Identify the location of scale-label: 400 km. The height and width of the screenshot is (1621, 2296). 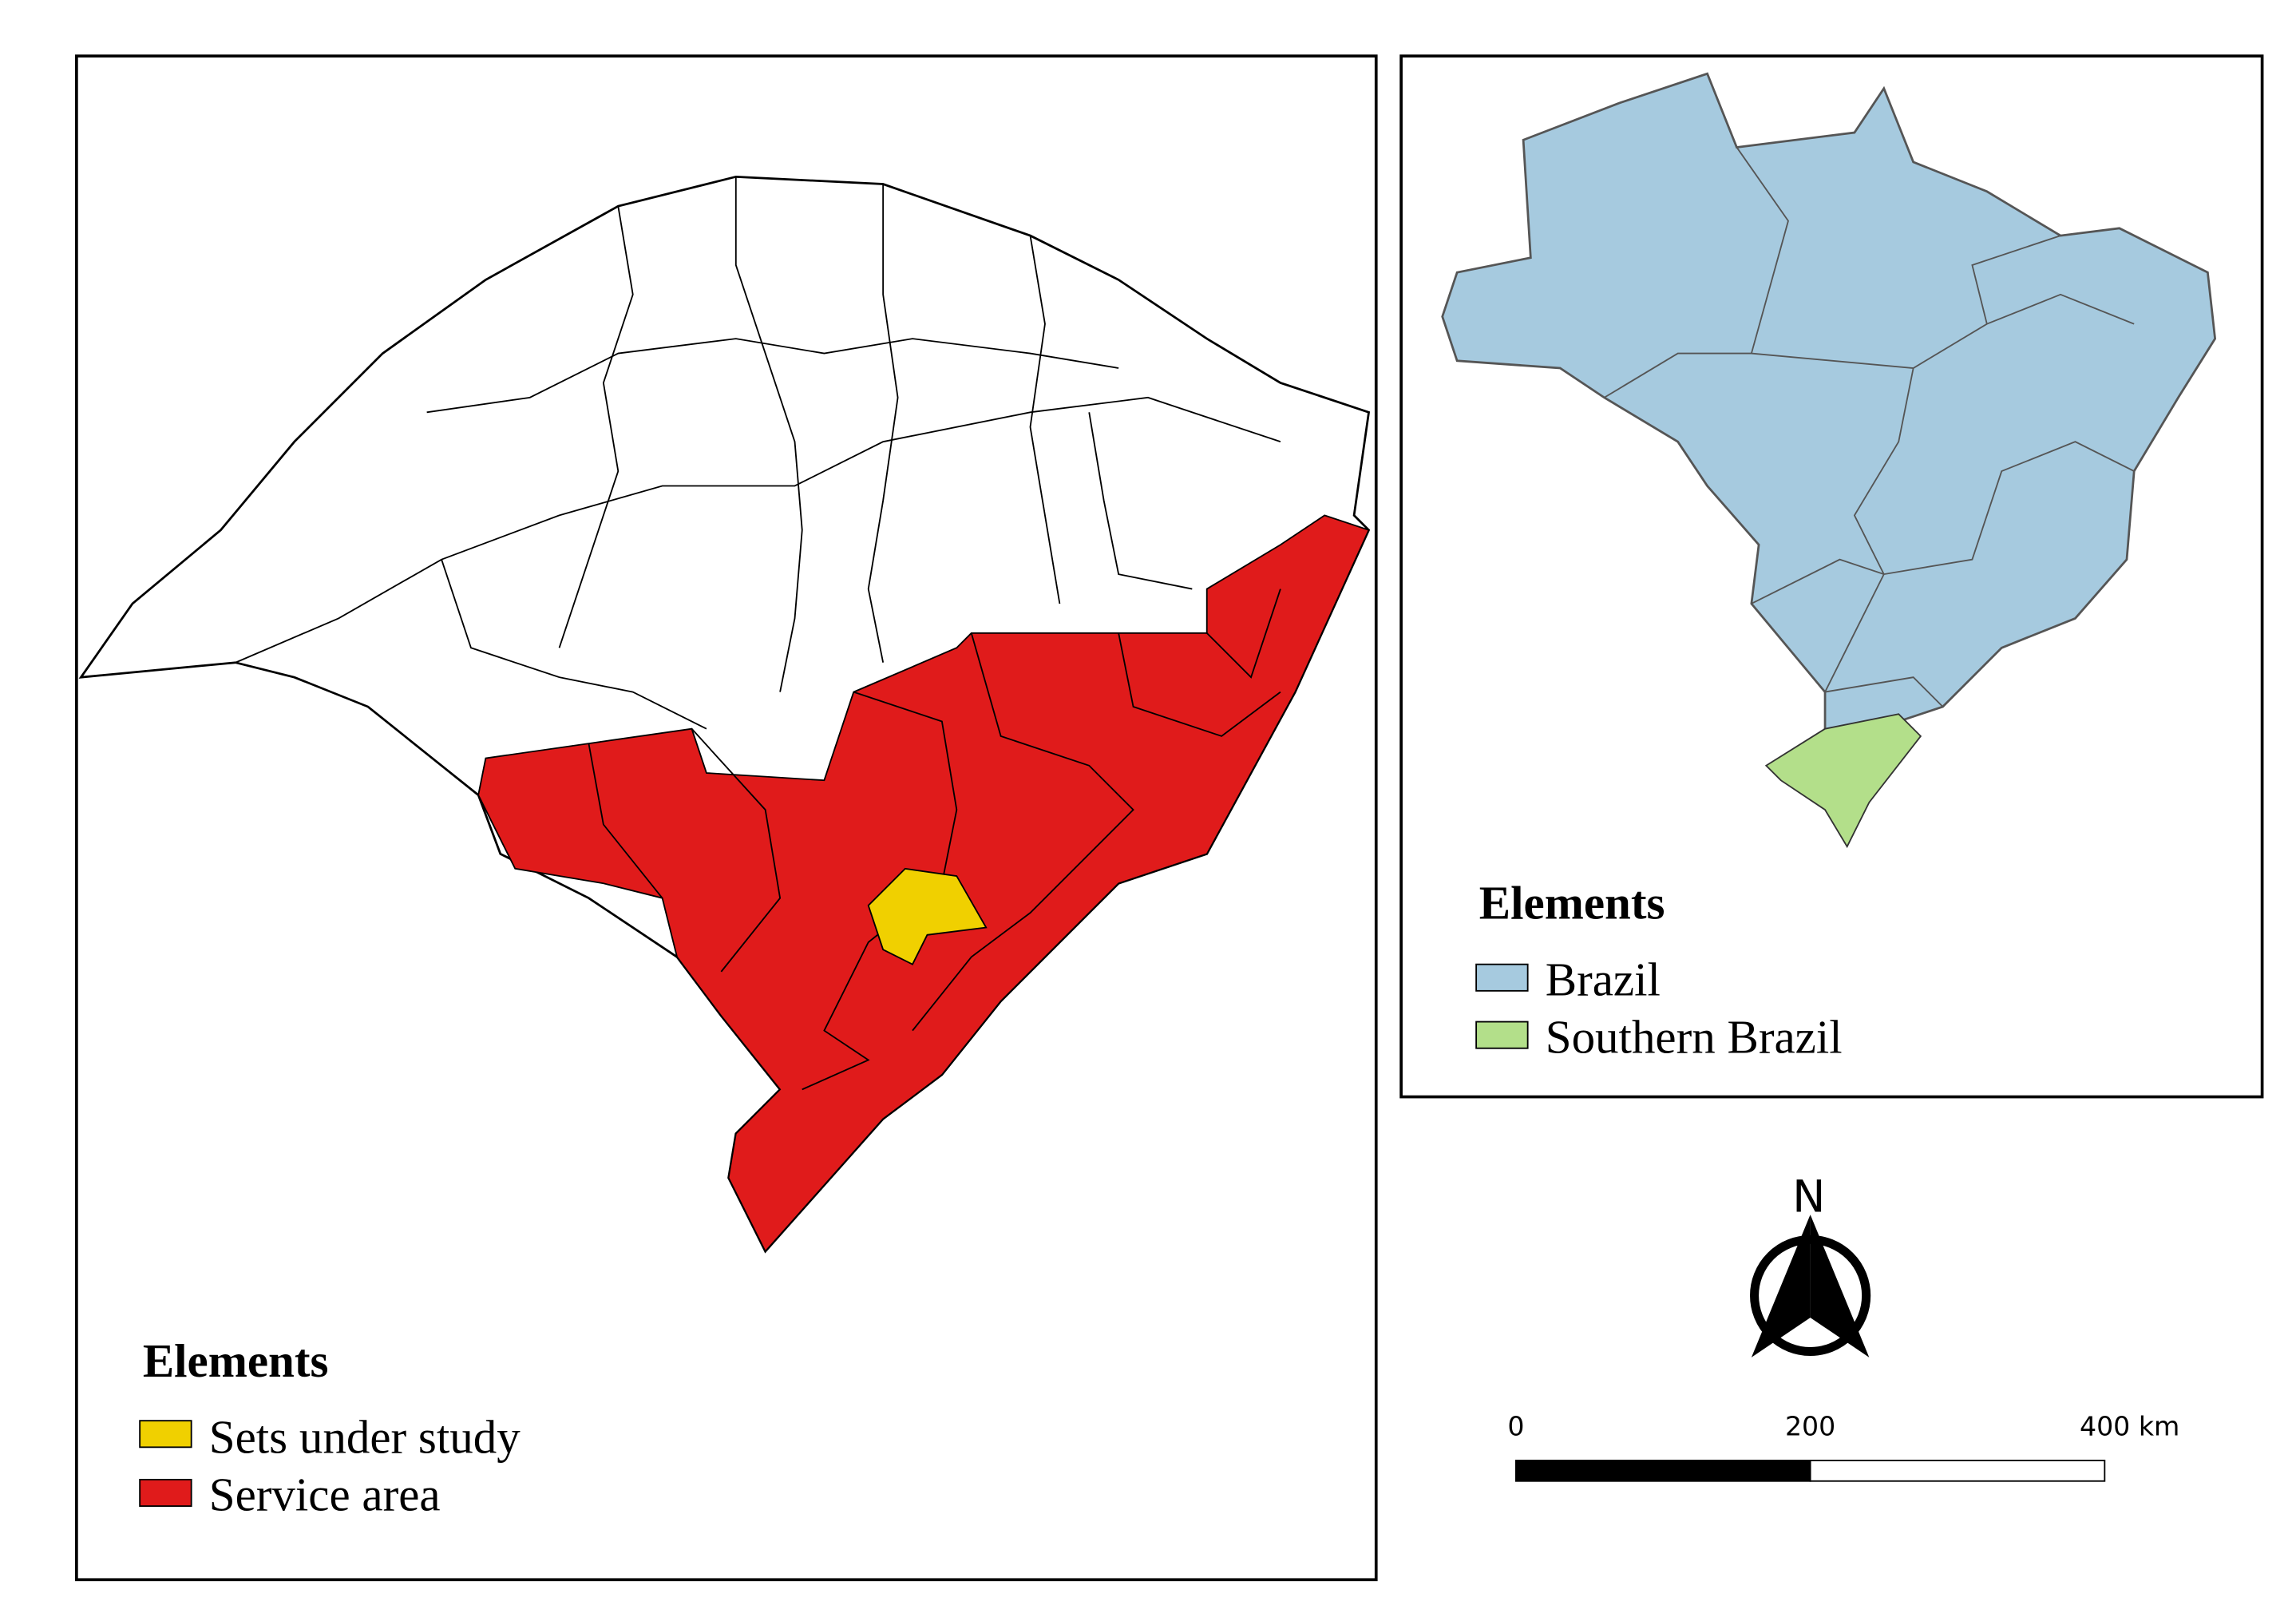
(2129, 1426).